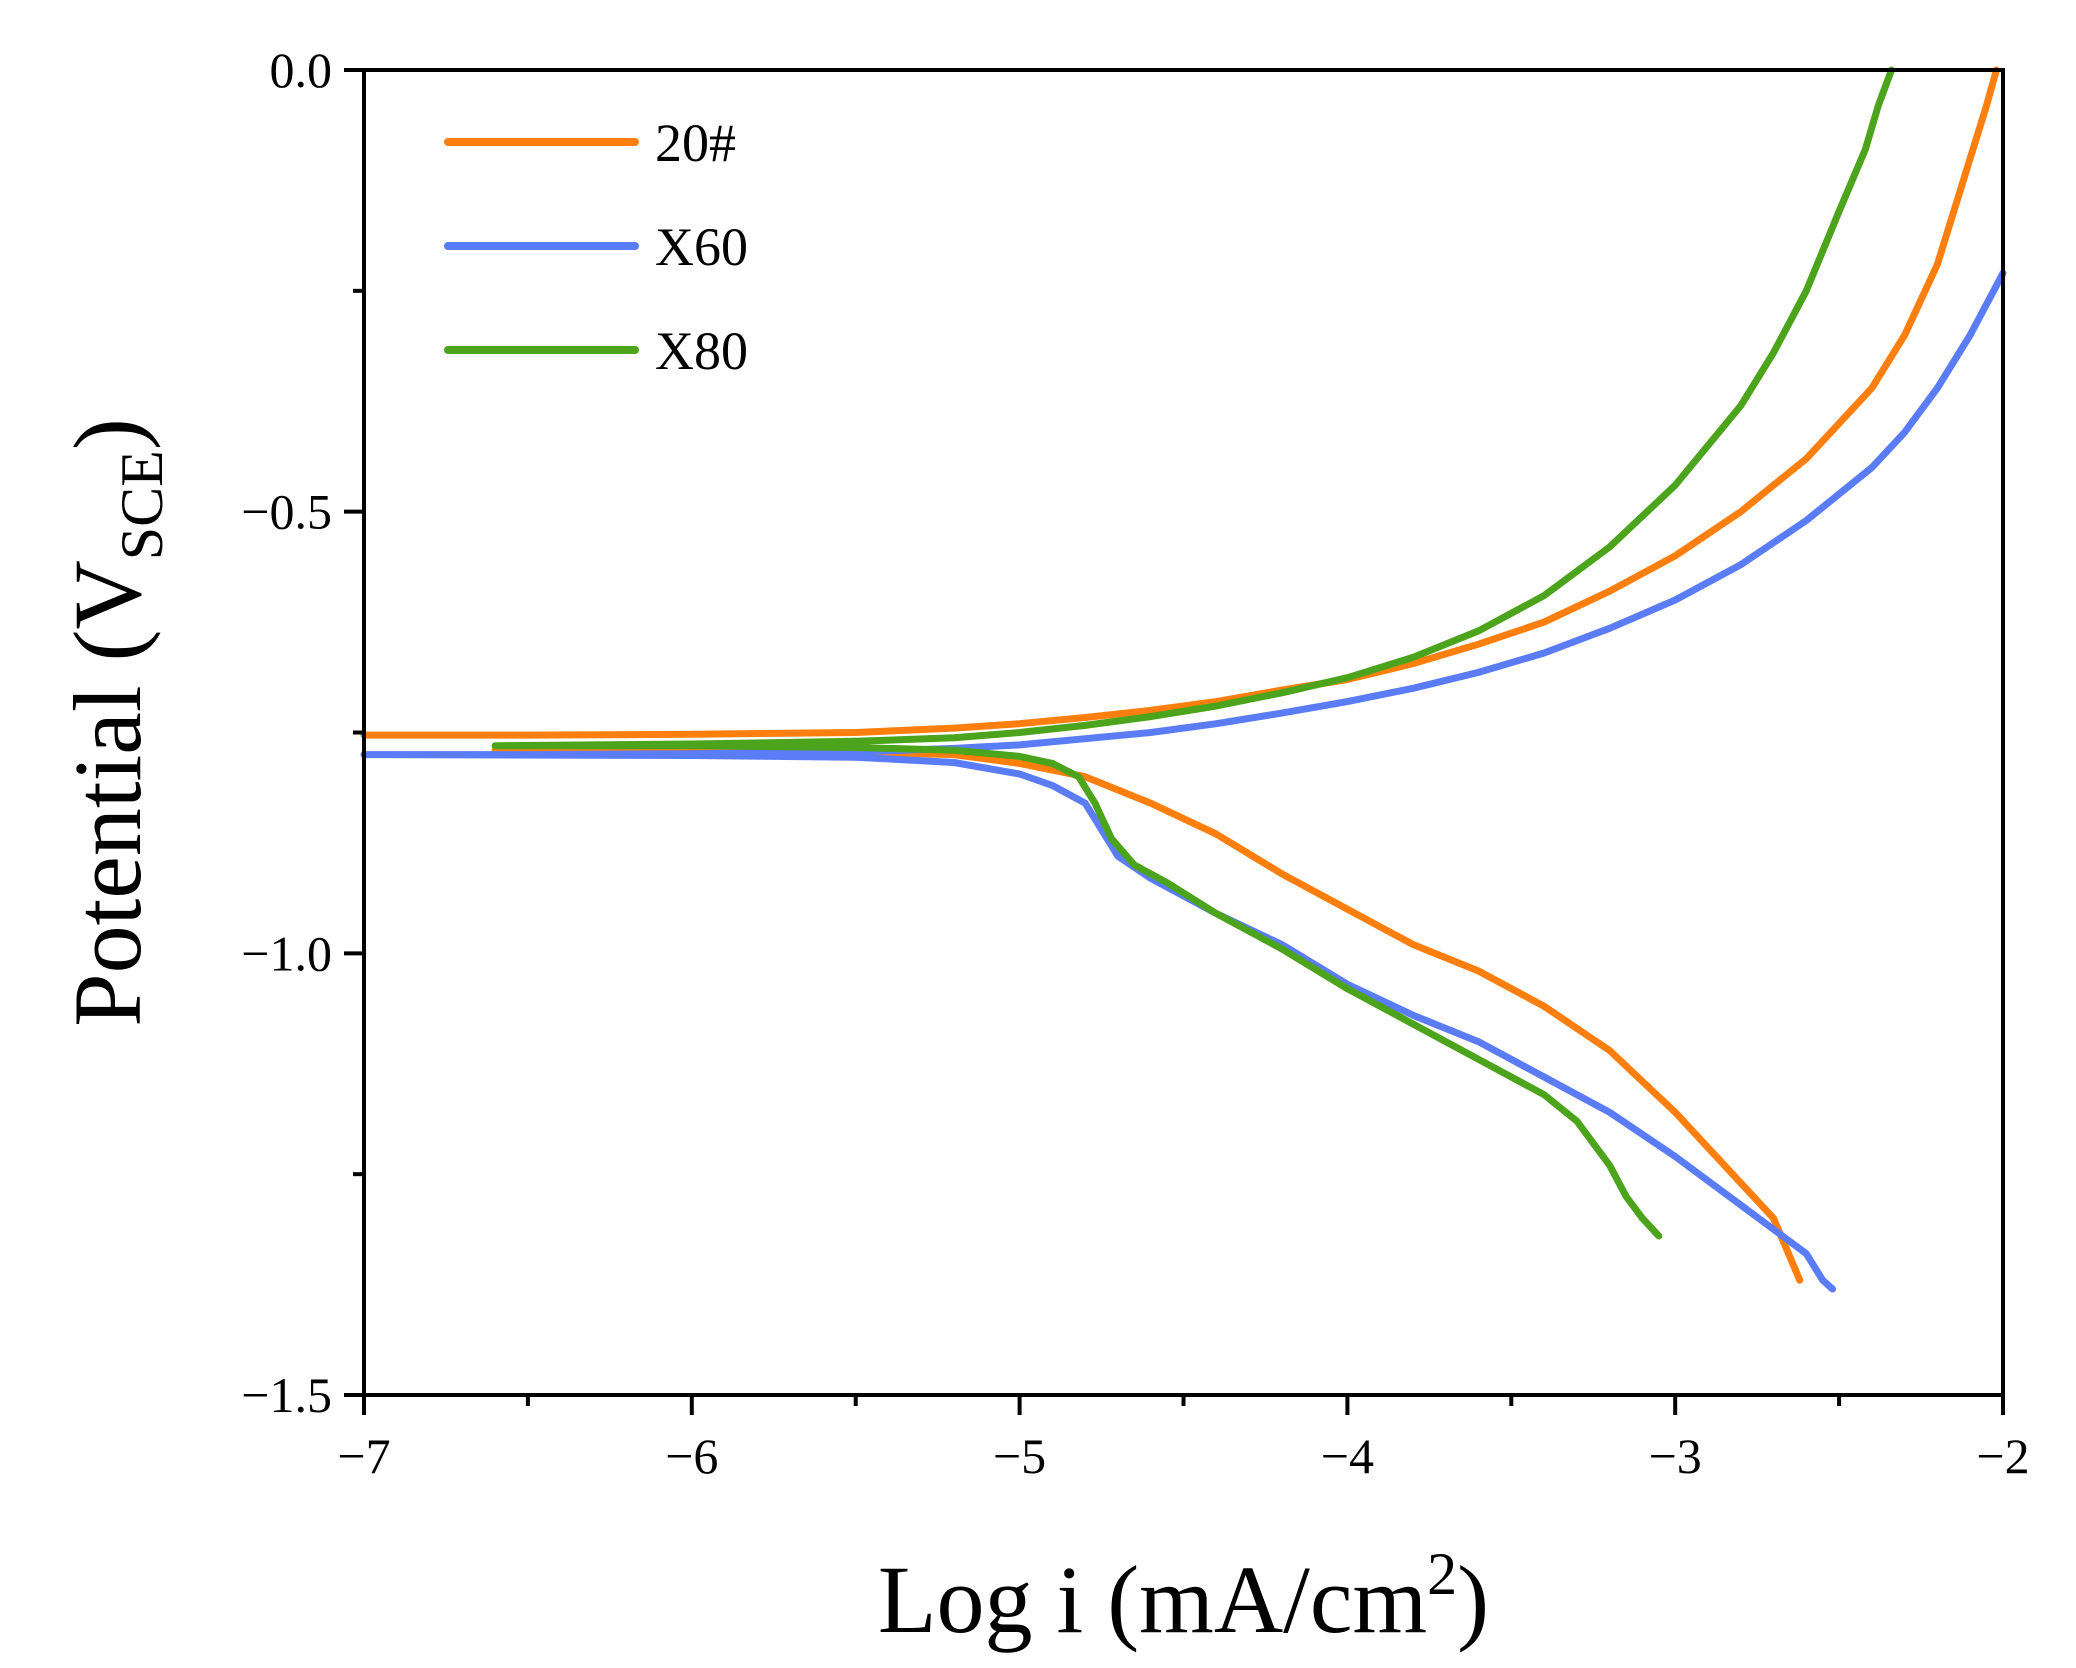 Image resolution: width=2076 pixels, height=1668 pixels. What do you see at coordinates (701, 351) in the screenshot?
I see `legend-label: X80` at bounding box center [701, 351].